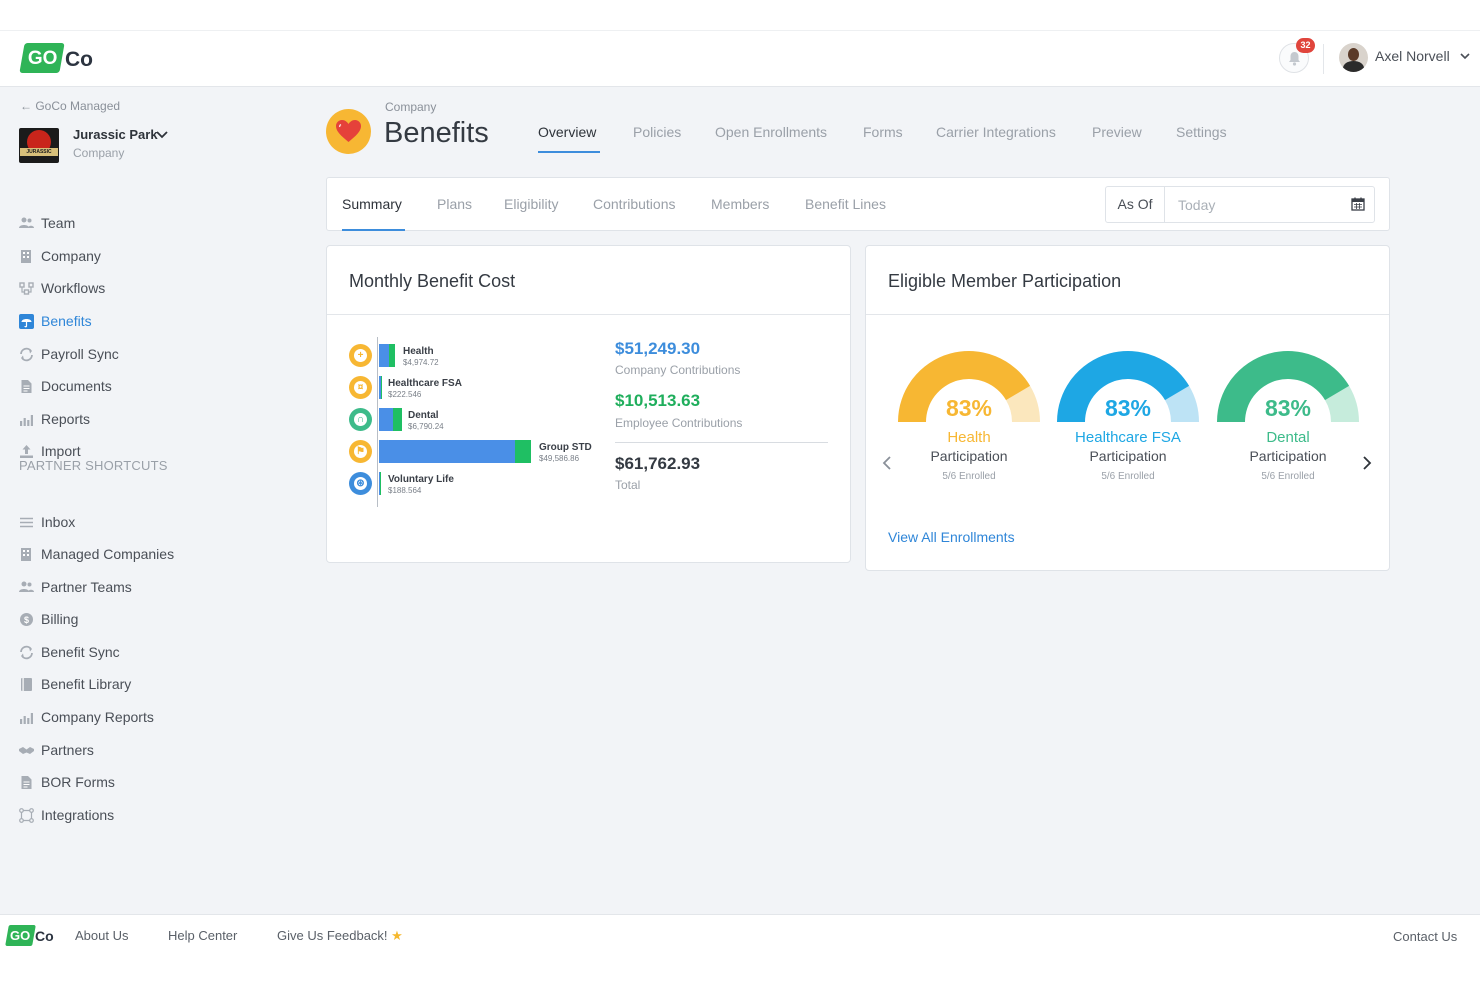 This screenshot has height=987, width=1480. What do you see at coordinates (80, 652) in the screenshot?
I see `sidebar-item-label: Benefit Sync` at bounding box center [80, 652].